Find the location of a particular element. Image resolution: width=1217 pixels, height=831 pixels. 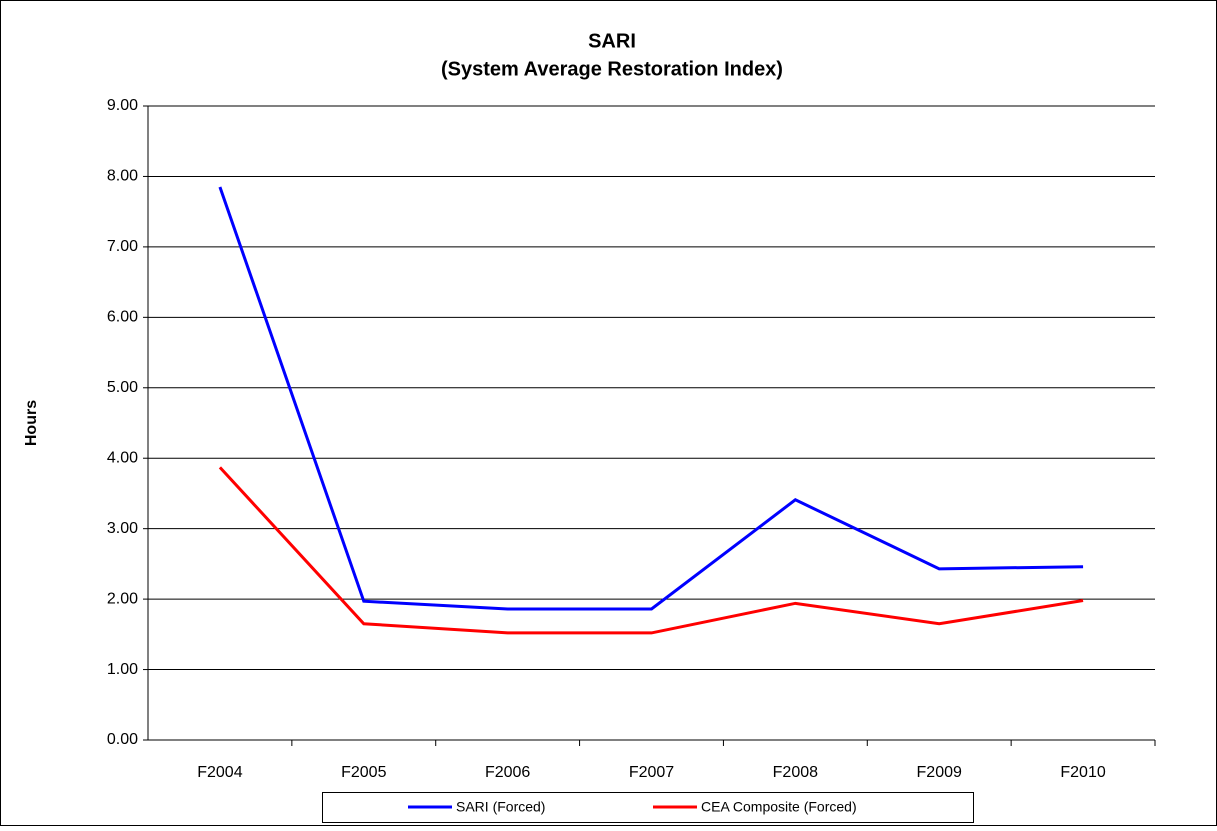

y-tick-label: 7.00 is located at coordinates (122, 246).